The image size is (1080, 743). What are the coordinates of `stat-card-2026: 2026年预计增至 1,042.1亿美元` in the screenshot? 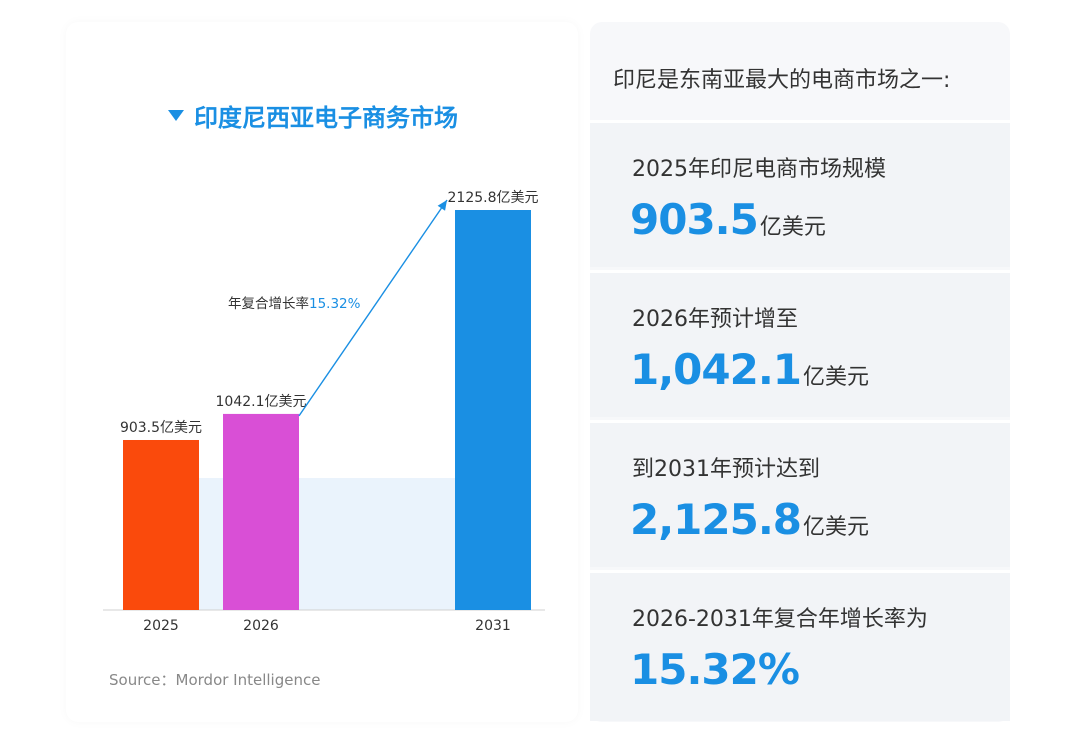 It's located at (800, 343).